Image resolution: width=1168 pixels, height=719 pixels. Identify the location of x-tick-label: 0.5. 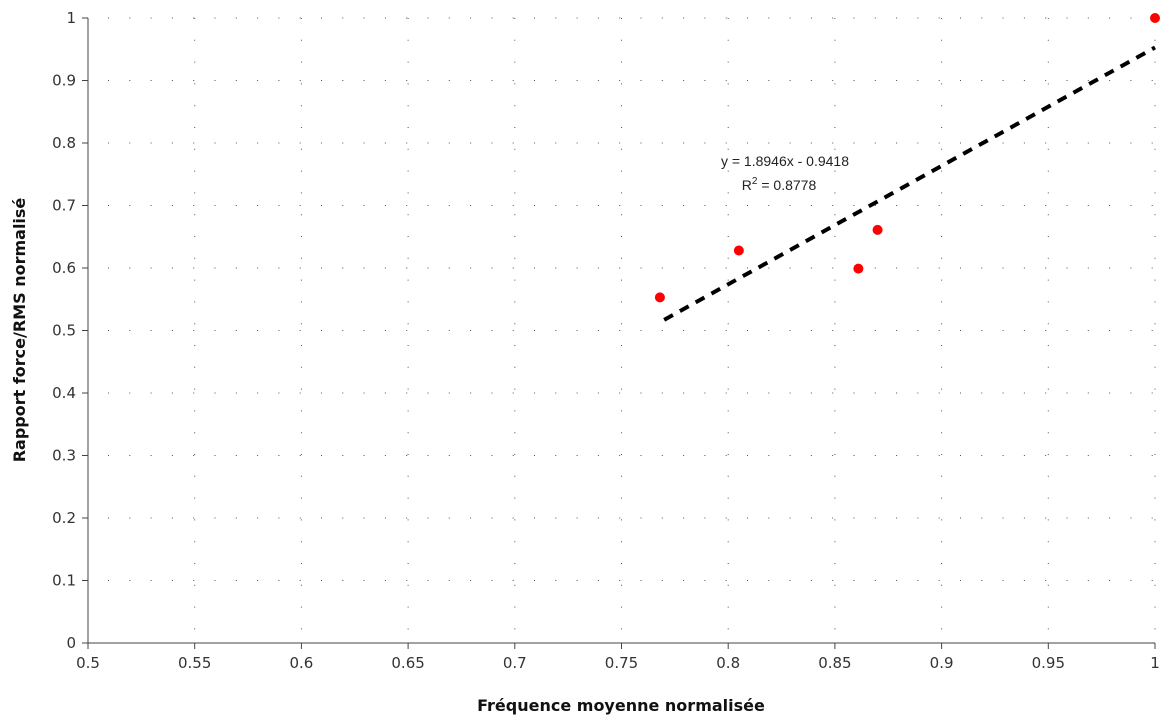
(88, 663).